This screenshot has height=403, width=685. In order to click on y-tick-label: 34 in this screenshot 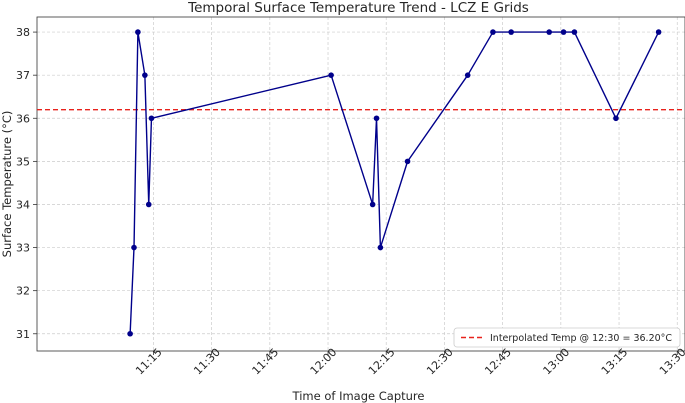, I will do `click(23, 204)`.